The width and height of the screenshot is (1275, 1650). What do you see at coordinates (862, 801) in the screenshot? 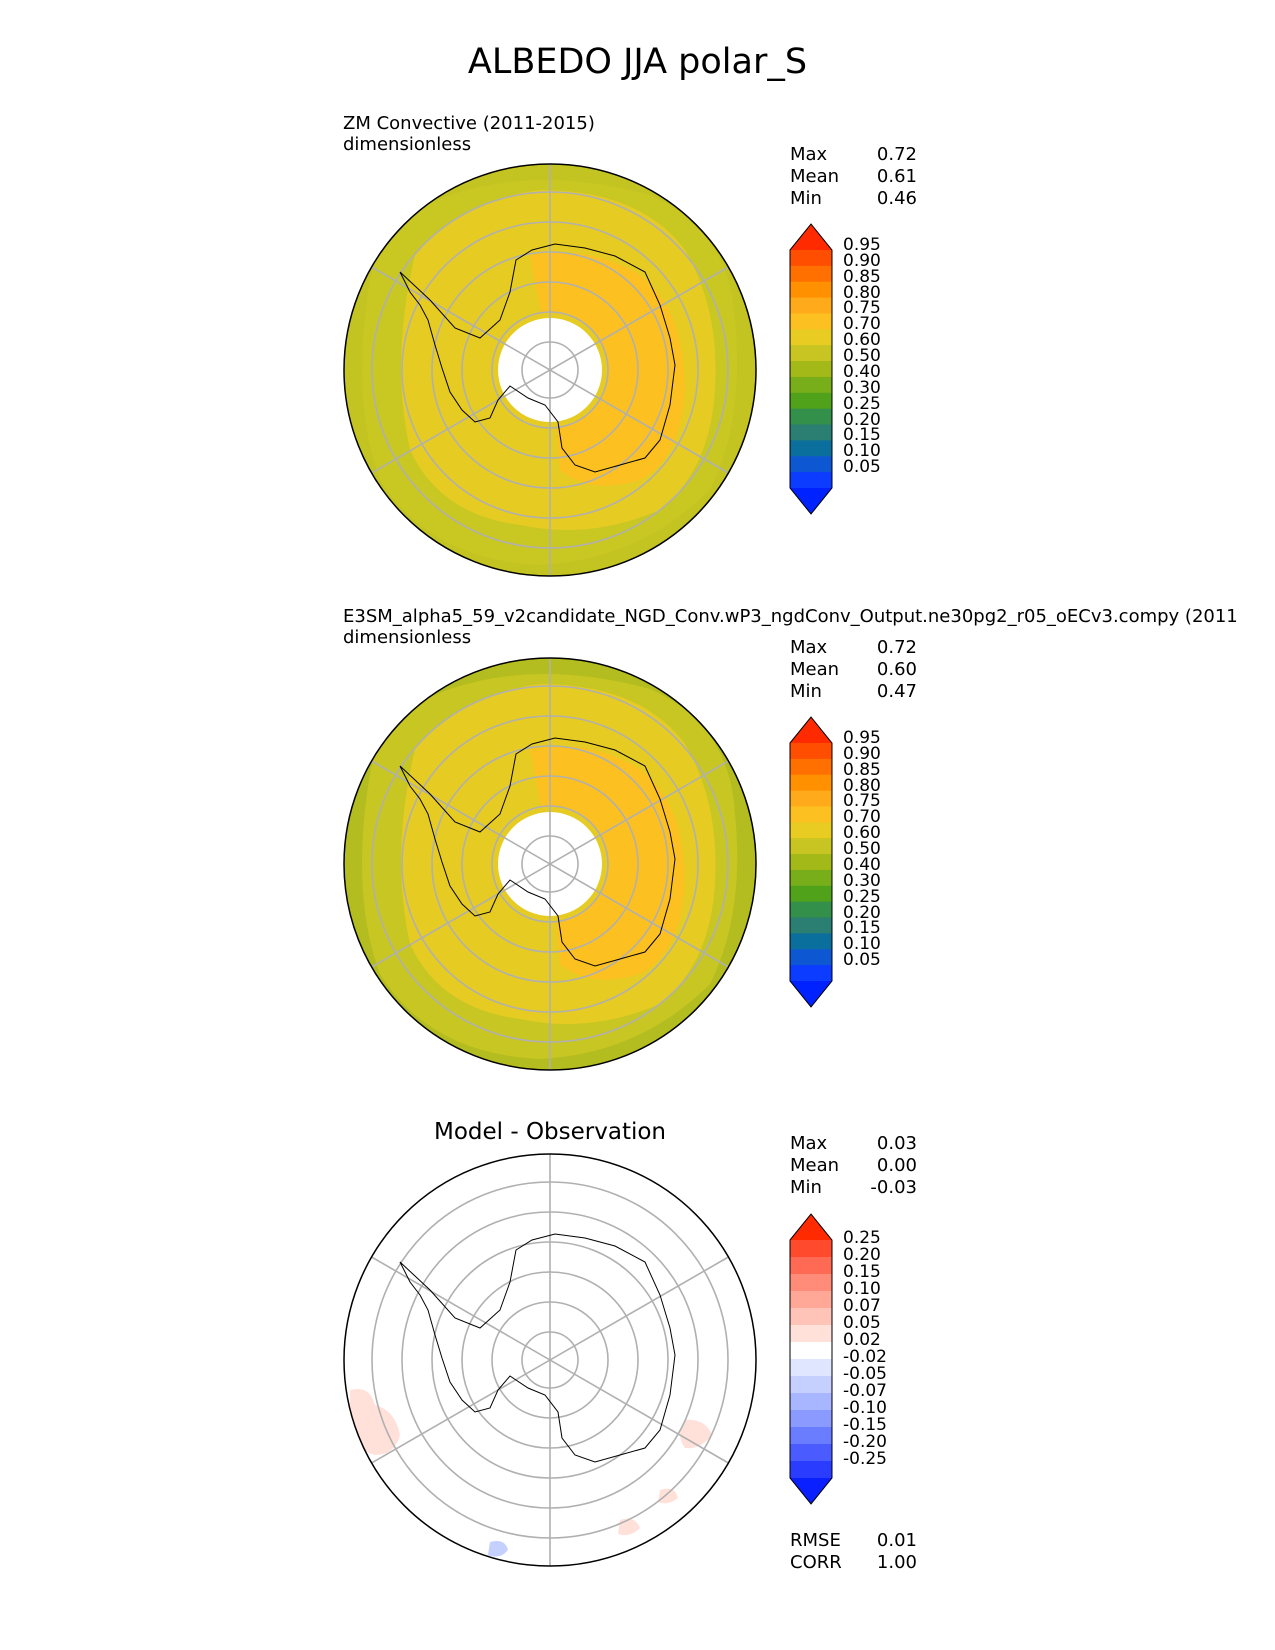
I see `panel2-colorbar-tick-label: 0.75` at bounding box center [862, 801].